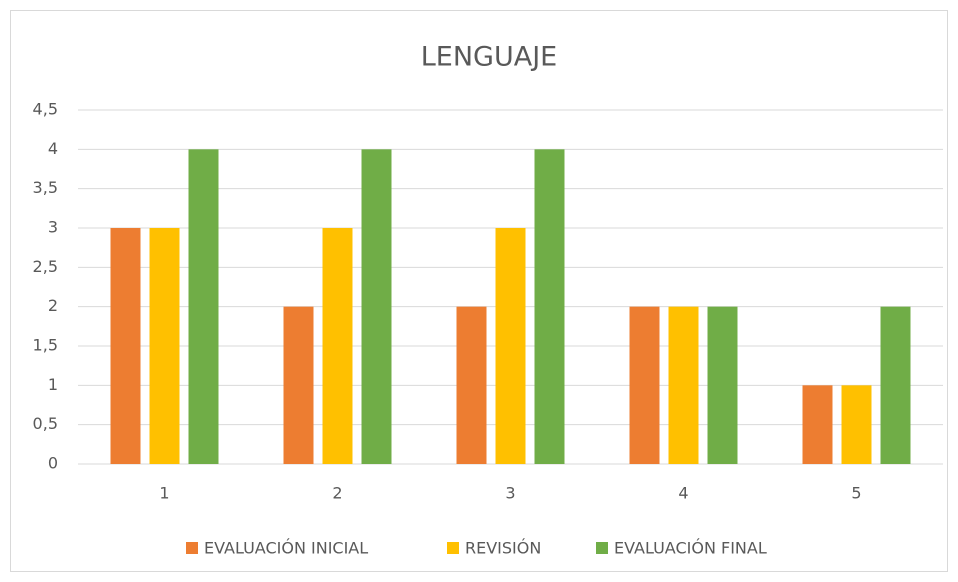 The image size is (958, 582). I want to click on chart-title: LENGUAJE, so click(489, 57).